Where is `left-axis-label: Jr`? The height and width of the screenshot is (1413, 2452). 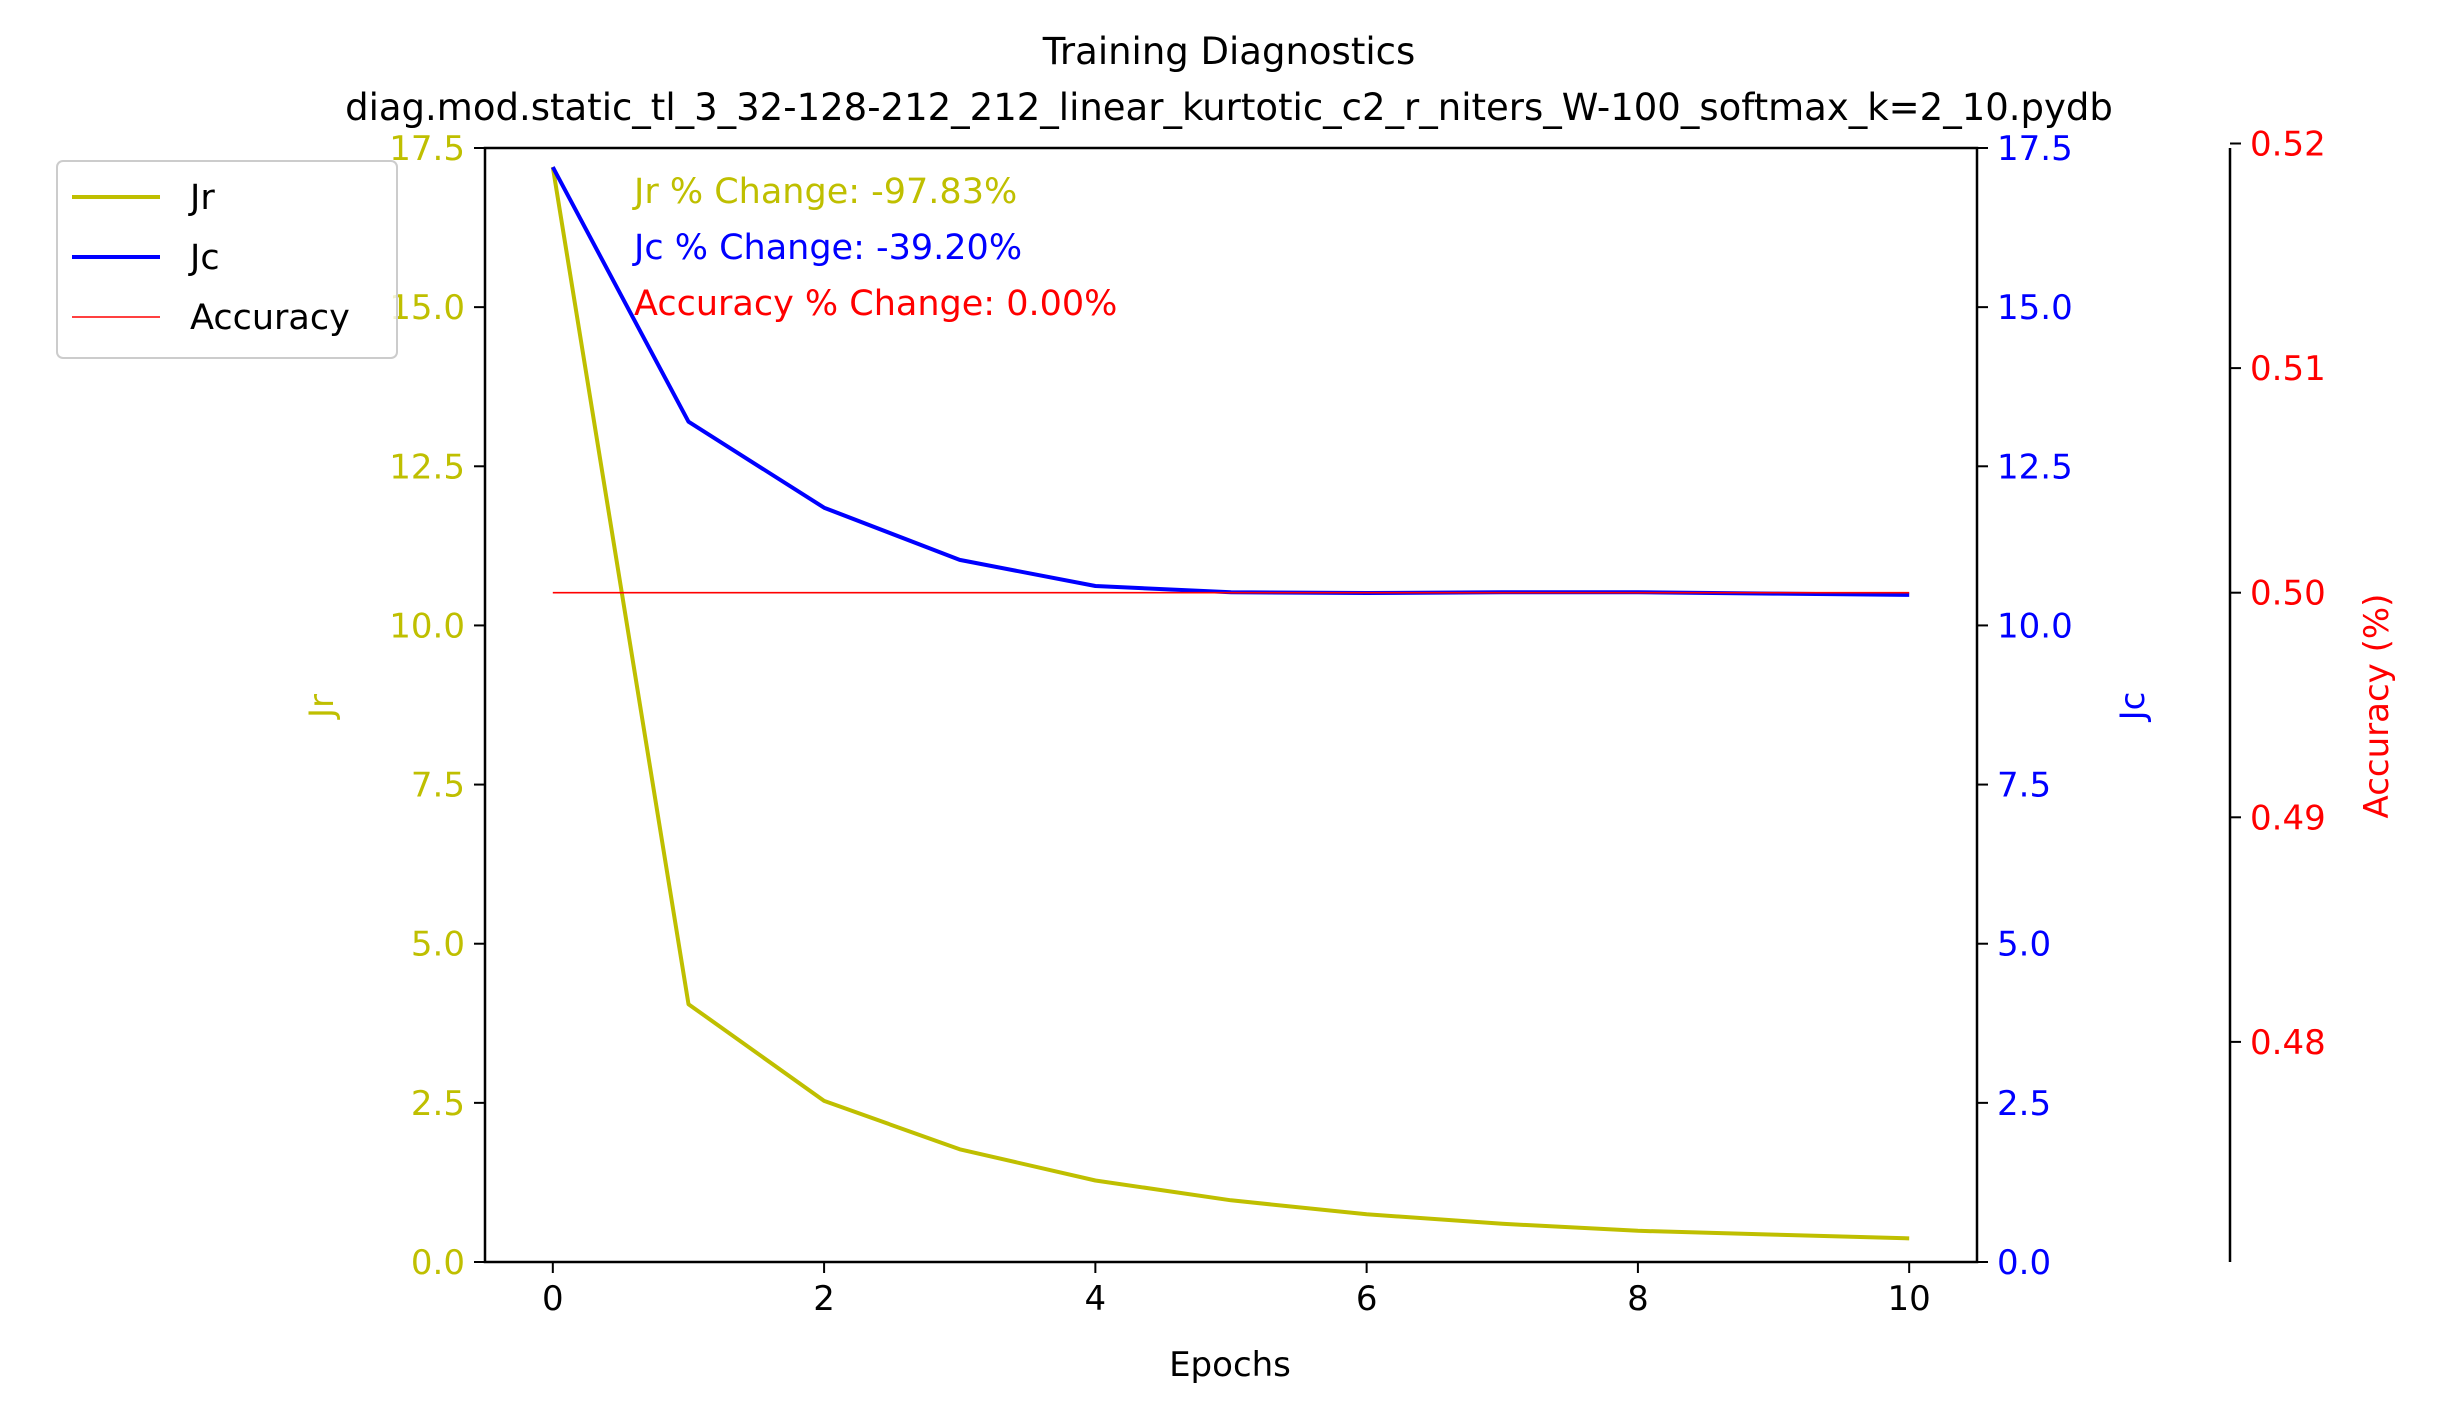 left-axis-label: Jr is located at coordinates (322, 707).